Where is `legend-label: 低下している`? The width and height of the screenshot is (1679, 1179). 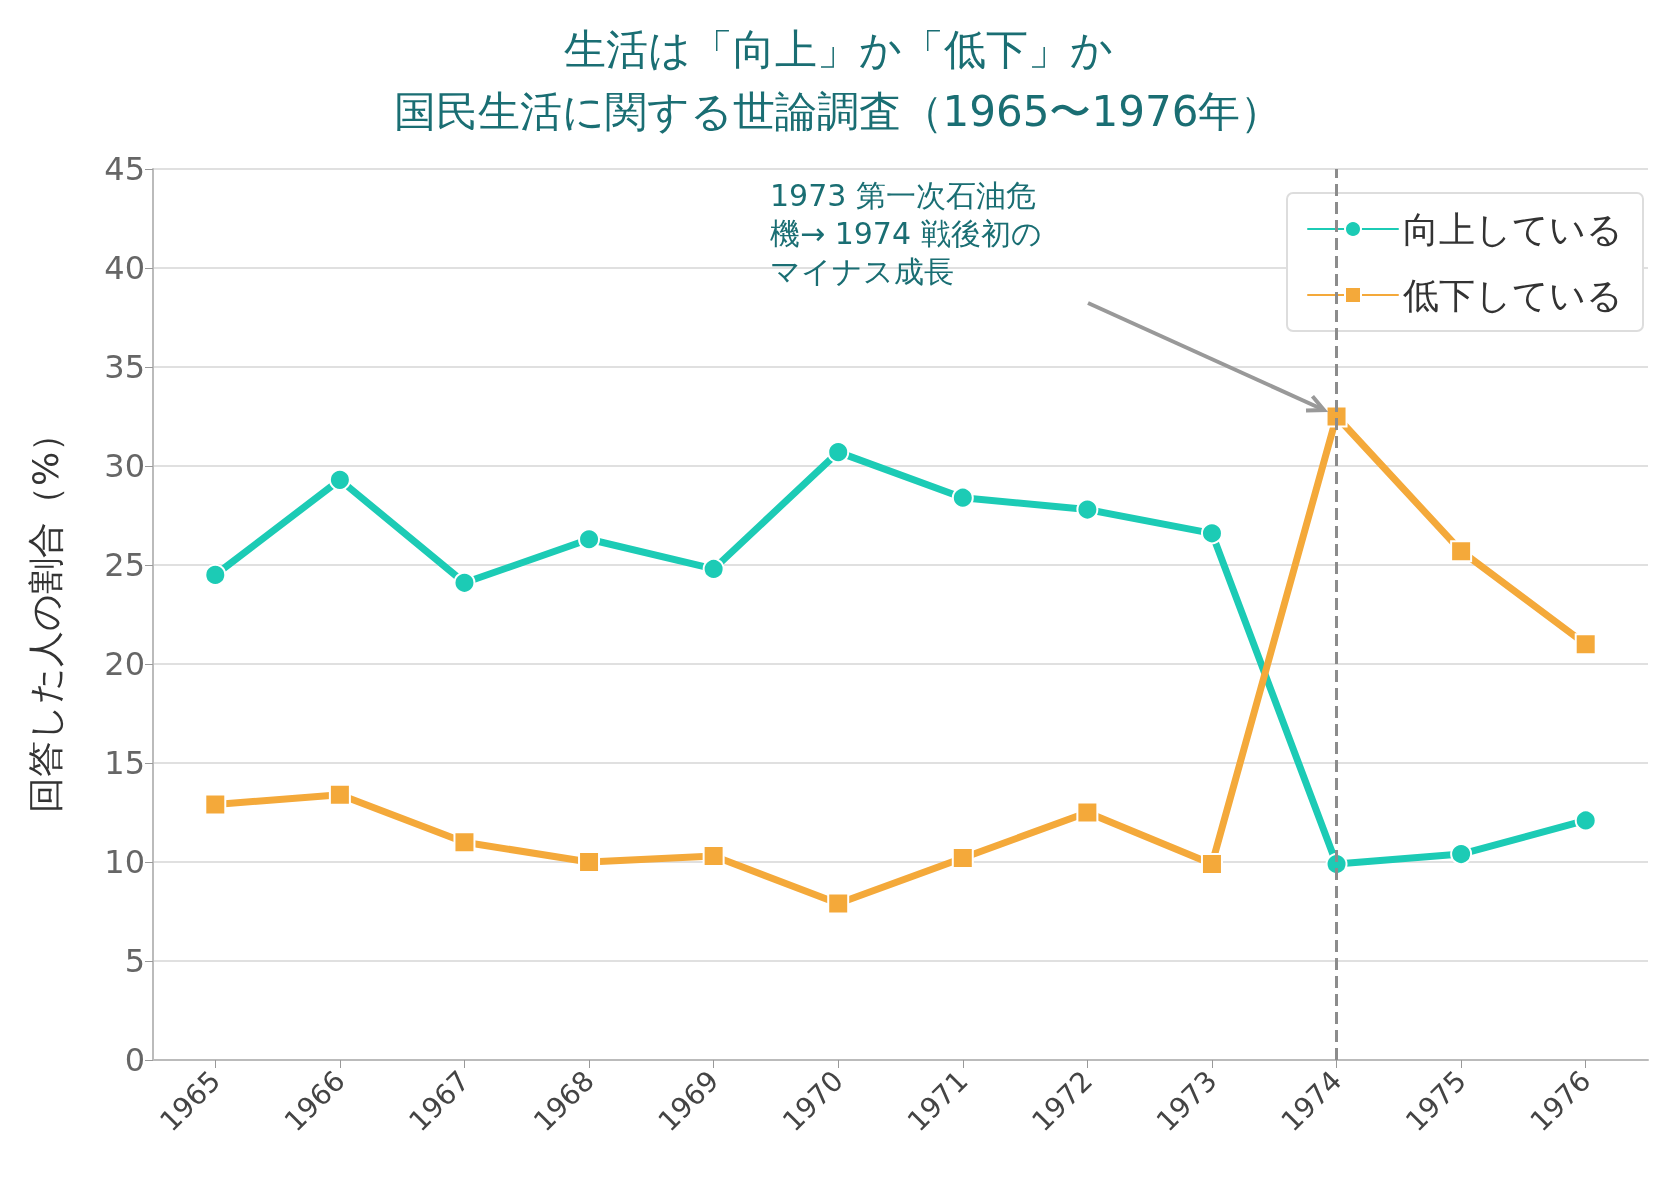 legend-label: 低下している is located at coordinates (1513, 295).